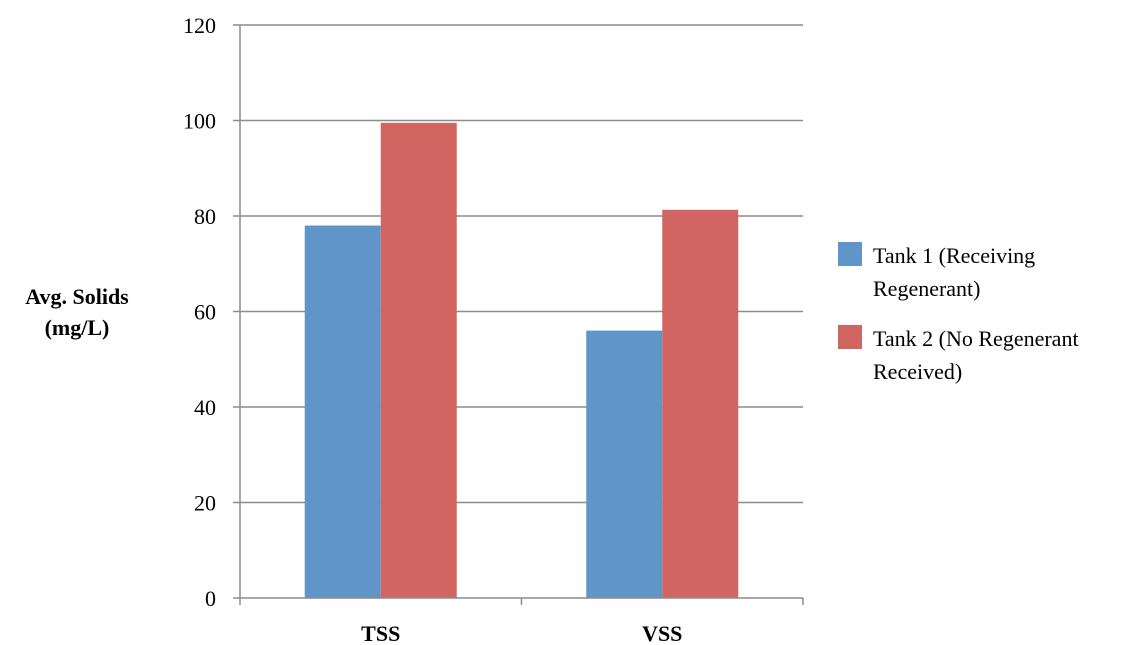 This screenshot has height=645, width=1145. I want to click on legend-label-series-1-line-2: Regenerant), so click(927, 288).